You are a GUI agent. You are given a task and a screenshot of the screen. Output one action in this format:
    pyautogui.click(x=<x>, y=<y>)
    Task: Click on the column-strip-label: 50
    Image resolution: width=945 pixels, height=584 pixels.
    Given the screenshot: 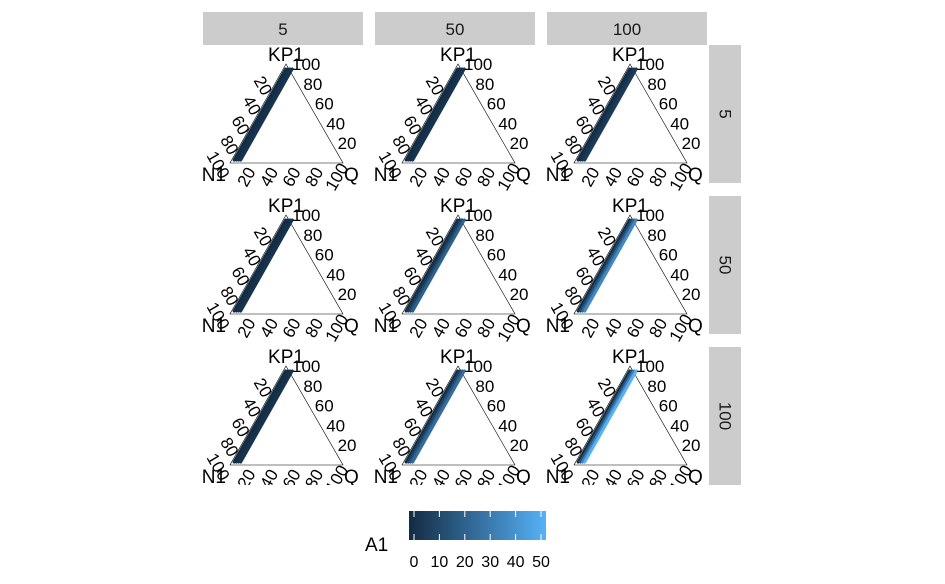 What is the action you would take?
    pyautogui.click(x=455, y=29)
    